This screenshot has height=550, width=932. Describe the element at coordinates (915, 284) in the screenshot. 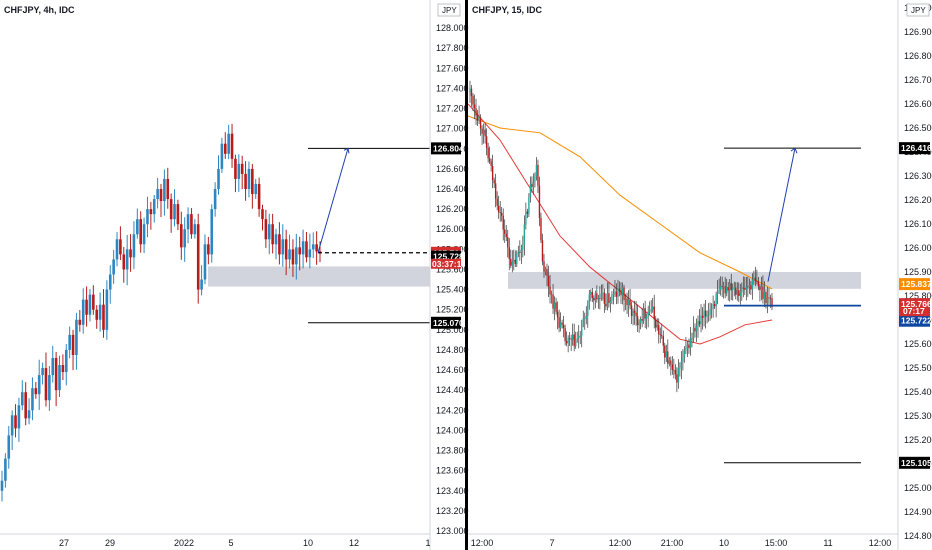

I see `right-price-tag: 125.837` at that location.